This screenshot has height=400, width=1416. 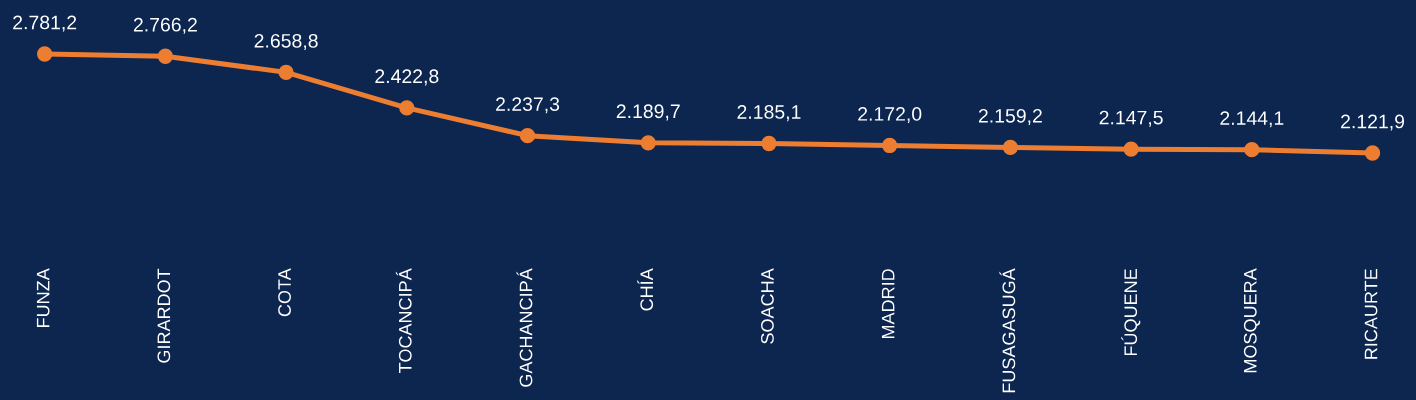 What do you see at coordinates (164, 315) in the screenshot?
I see `x-tick-label: GIRARDOT` at bounding box center [164, 315].